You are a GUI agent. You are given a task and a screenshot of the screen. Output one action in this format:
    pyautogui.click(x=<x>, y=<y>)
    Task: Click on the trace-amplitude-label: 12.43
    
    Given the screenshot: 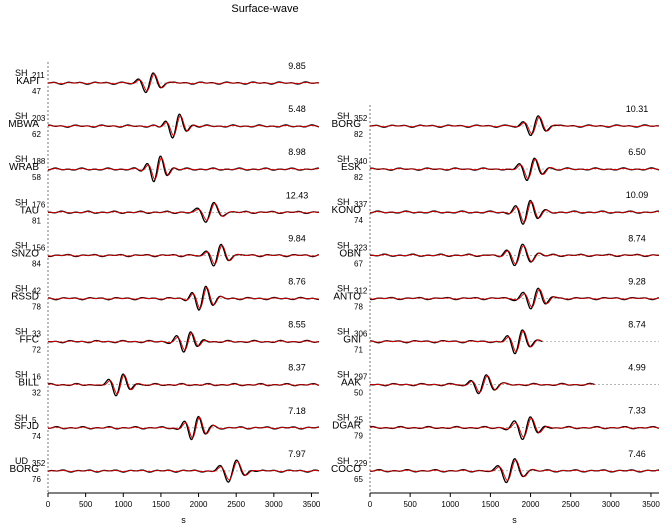 What is the action you would take?
    pyautogui.click(x=297, y=195)
    